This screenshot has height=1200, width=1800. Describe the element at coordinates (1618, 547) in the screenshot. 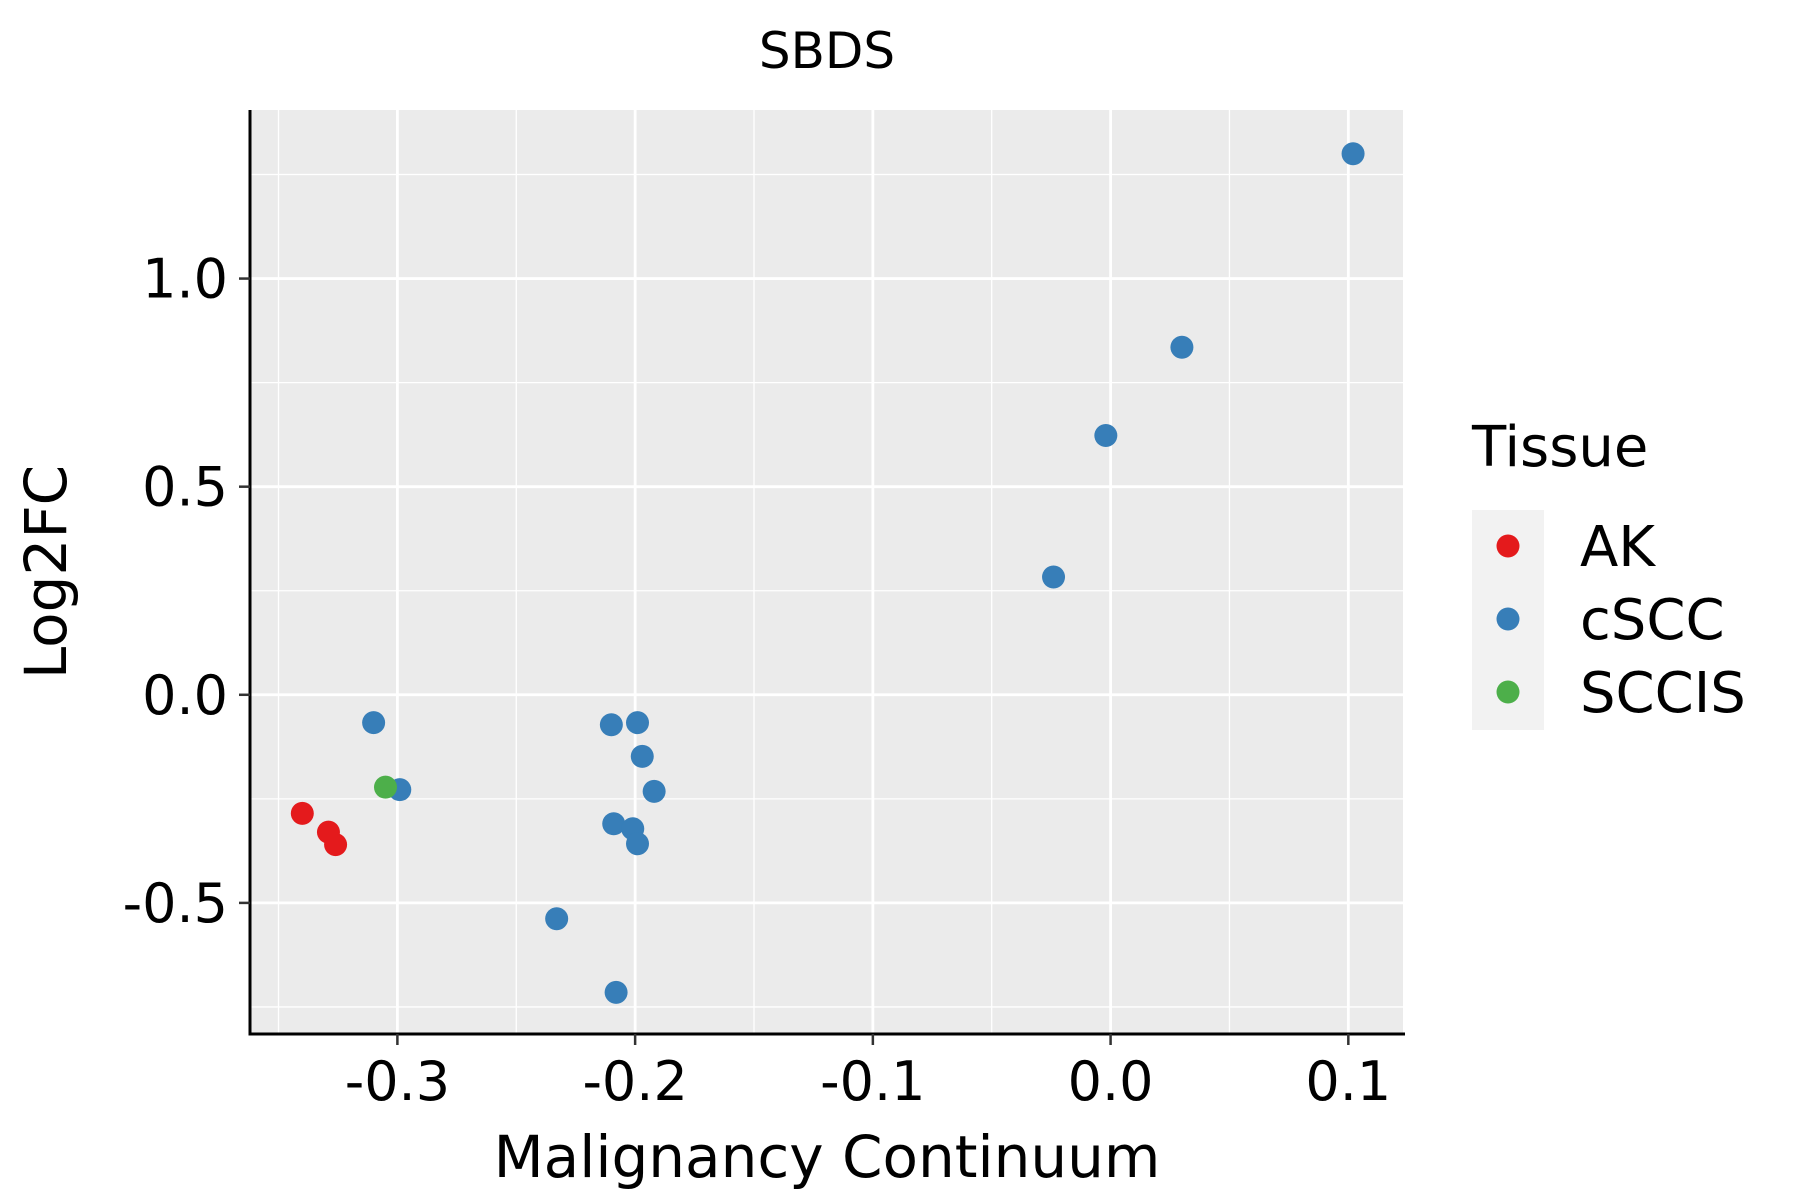

I see `legend-label-ak: AK` at that location.